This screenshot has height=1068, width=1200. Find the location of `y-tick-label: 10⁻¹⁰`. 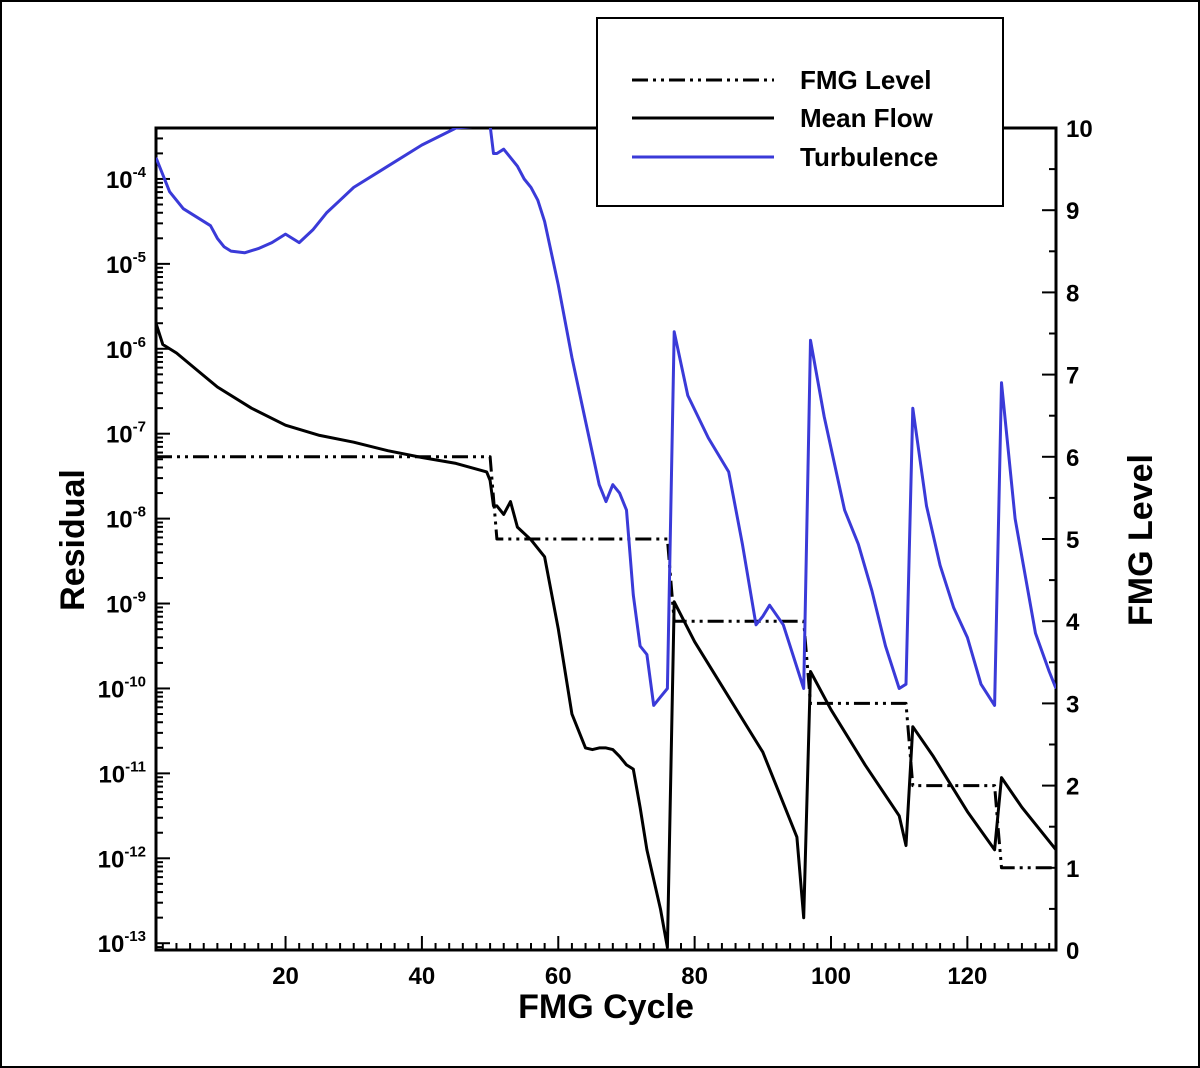

y-tick-label: 10⁻¹⁰ is located at coordinates (122, 688).